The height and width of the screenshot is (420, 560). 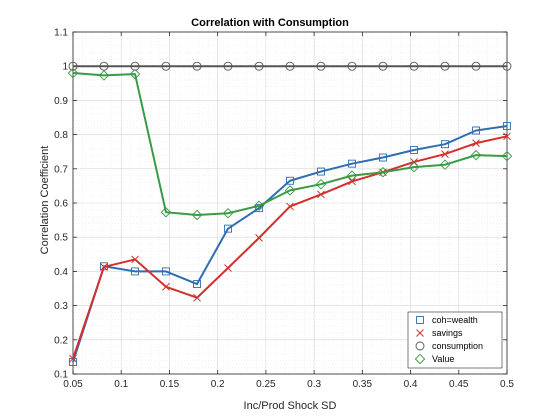 What do you see at coordinates (447, 333) in the screenshot?
I see `legend-label: savings` at bounding box center [447, 333].